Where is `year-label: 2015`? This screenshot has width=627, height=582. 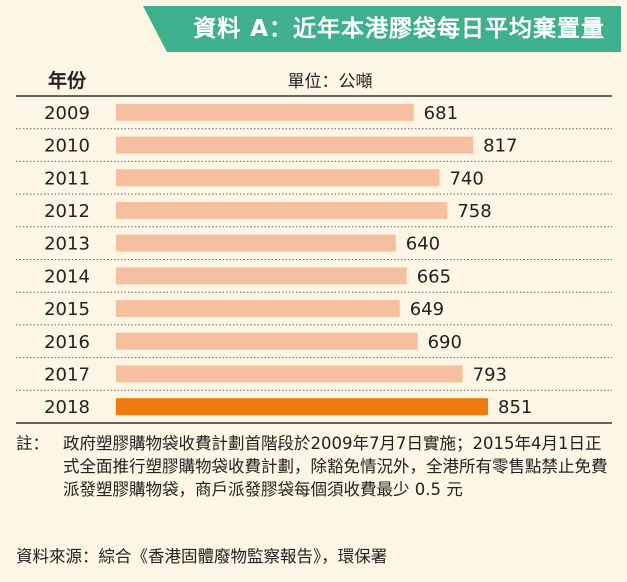
year-label: 2015 is located at coordinates (67, 309).